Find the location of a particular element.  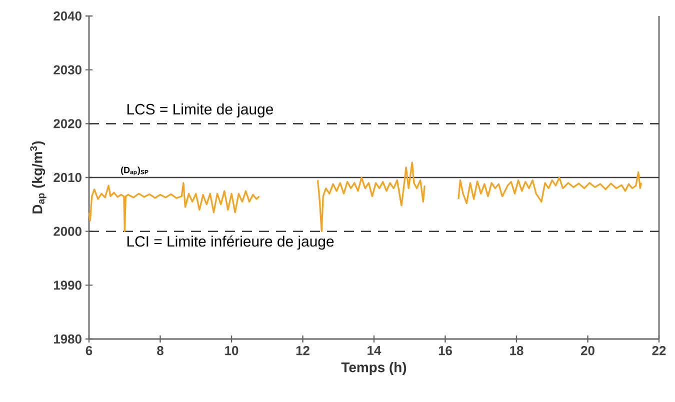

x-tick-label: 6 is located at coordinates (89, 351).